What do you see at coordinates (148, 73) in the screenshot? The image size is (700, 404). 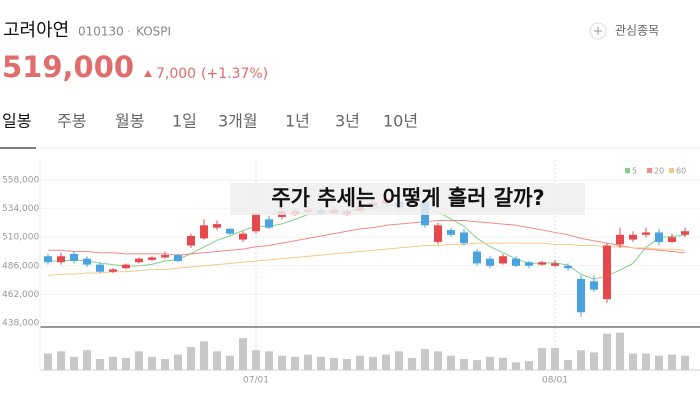 I see `up-arrow` at bounding box center [148, 73].